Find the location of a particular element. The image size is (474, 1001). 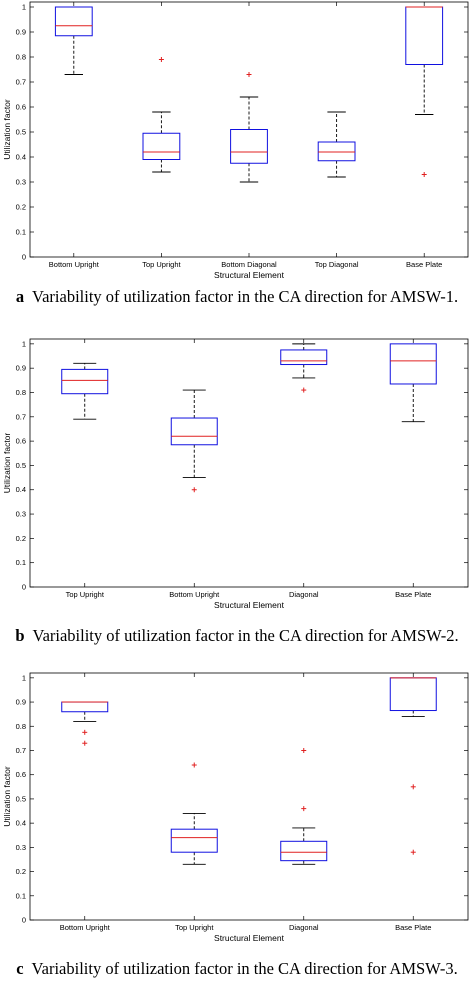

x-tick-label: Top Diagonal is located at coordinates (337, 264).